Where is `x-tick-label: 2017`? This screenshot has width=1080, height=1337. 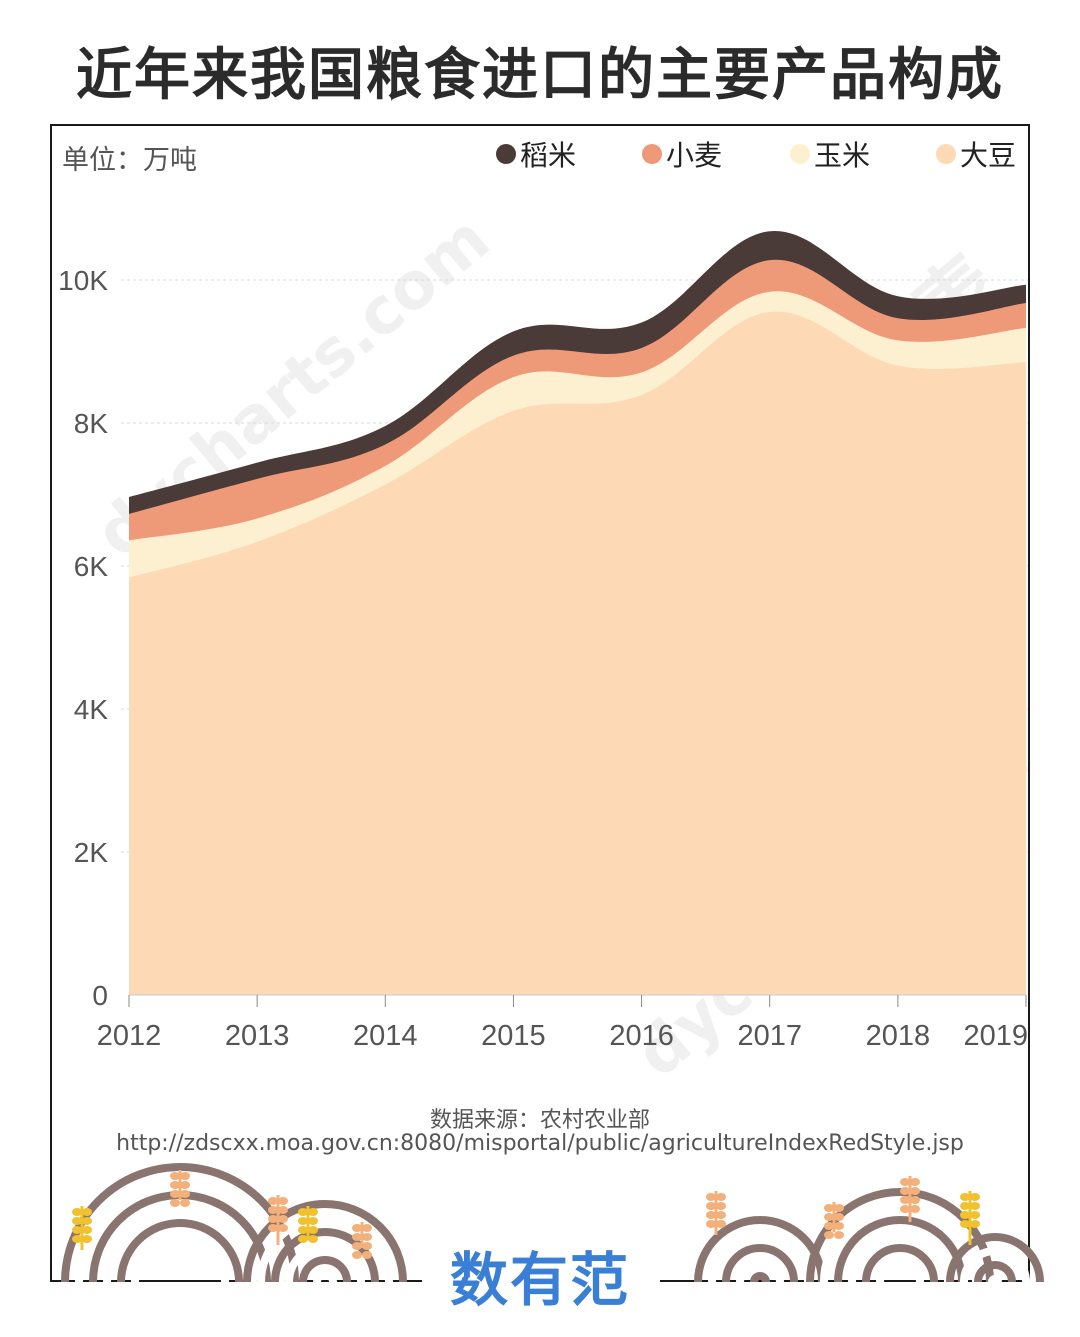
x-tick-label: 2017 is located at coordinates (769, 1036).